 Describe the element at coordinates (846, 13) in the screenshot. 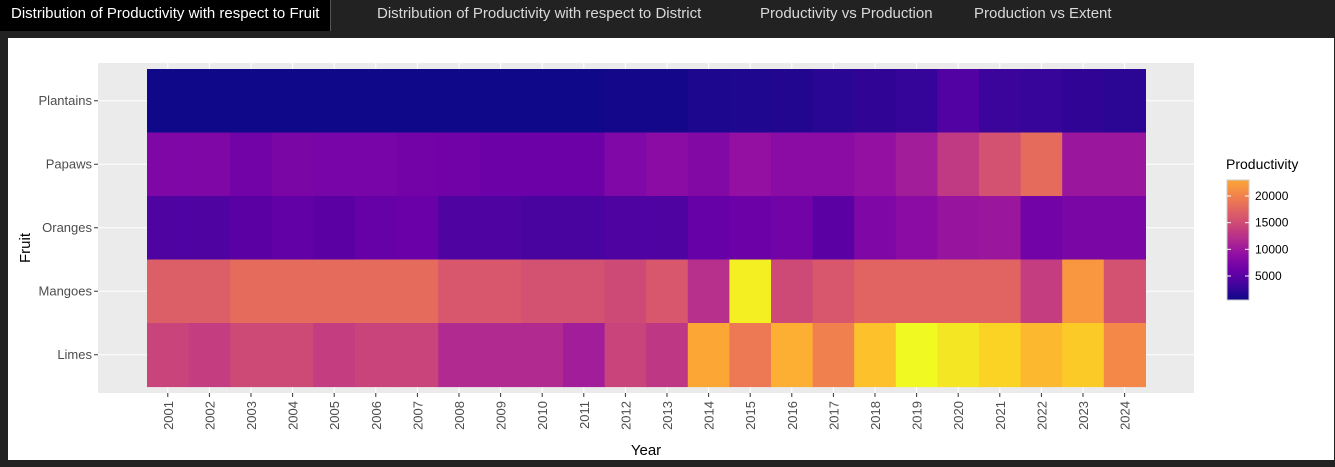

I see `tab-productivity-vs-production: Productivity vs Production` at that location.